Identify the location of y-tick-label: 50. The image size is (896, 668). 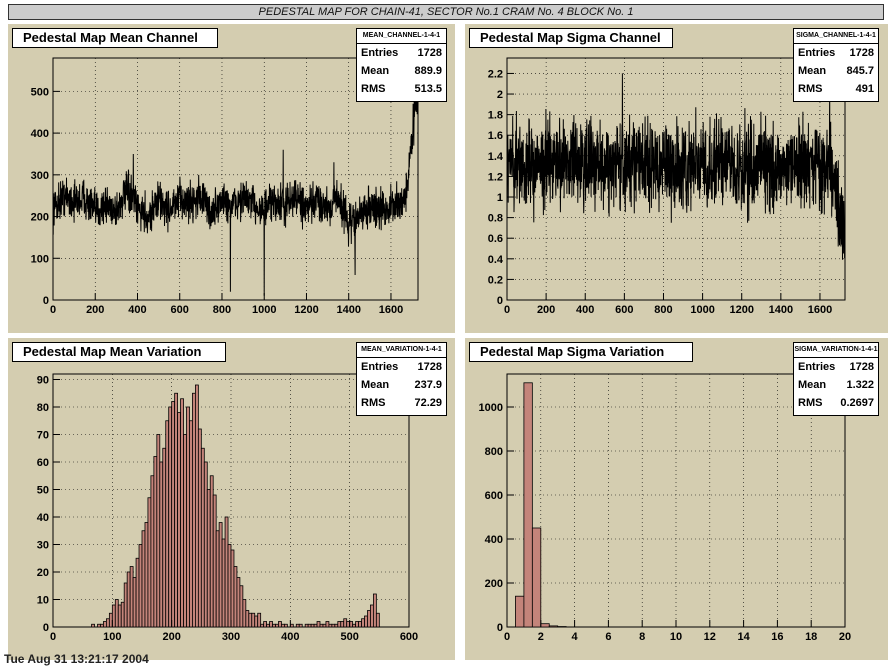
(43, 491).